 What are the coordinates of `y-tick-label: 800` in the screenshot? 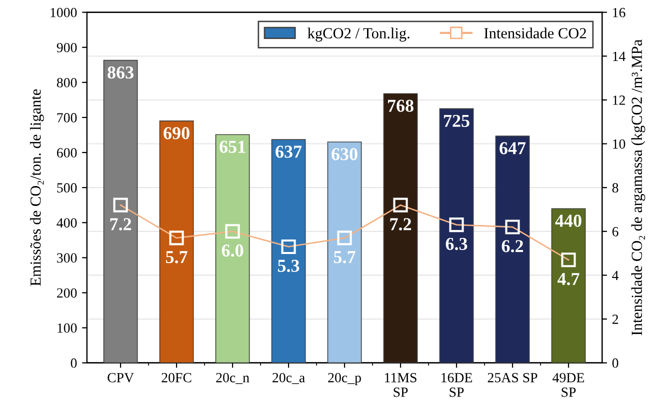 It's located at (66, 83).